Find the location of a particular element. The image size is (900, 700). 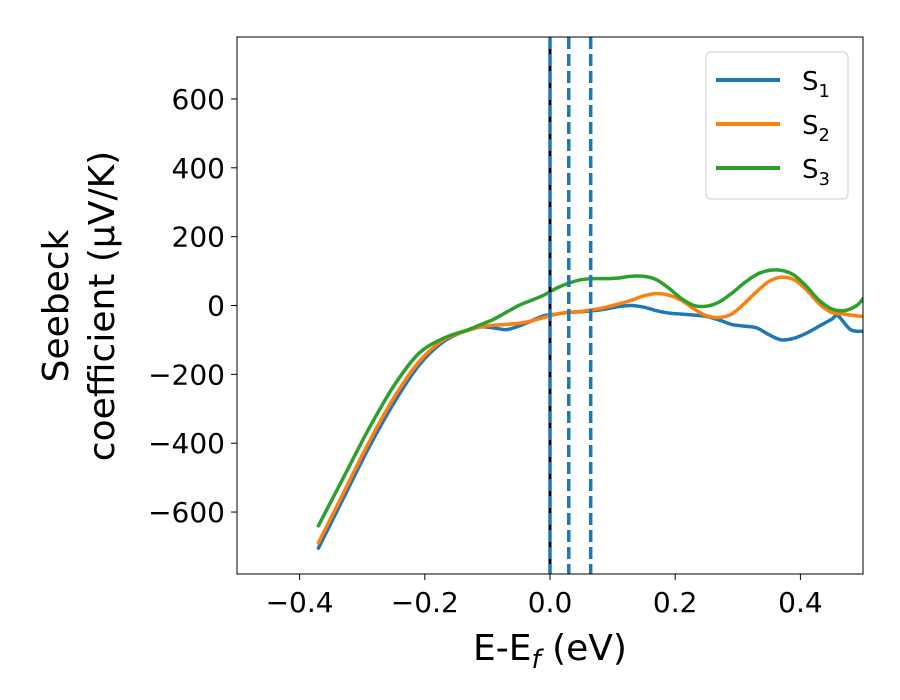

legend-label-s2: S2 is located at coordinates (816, 128).